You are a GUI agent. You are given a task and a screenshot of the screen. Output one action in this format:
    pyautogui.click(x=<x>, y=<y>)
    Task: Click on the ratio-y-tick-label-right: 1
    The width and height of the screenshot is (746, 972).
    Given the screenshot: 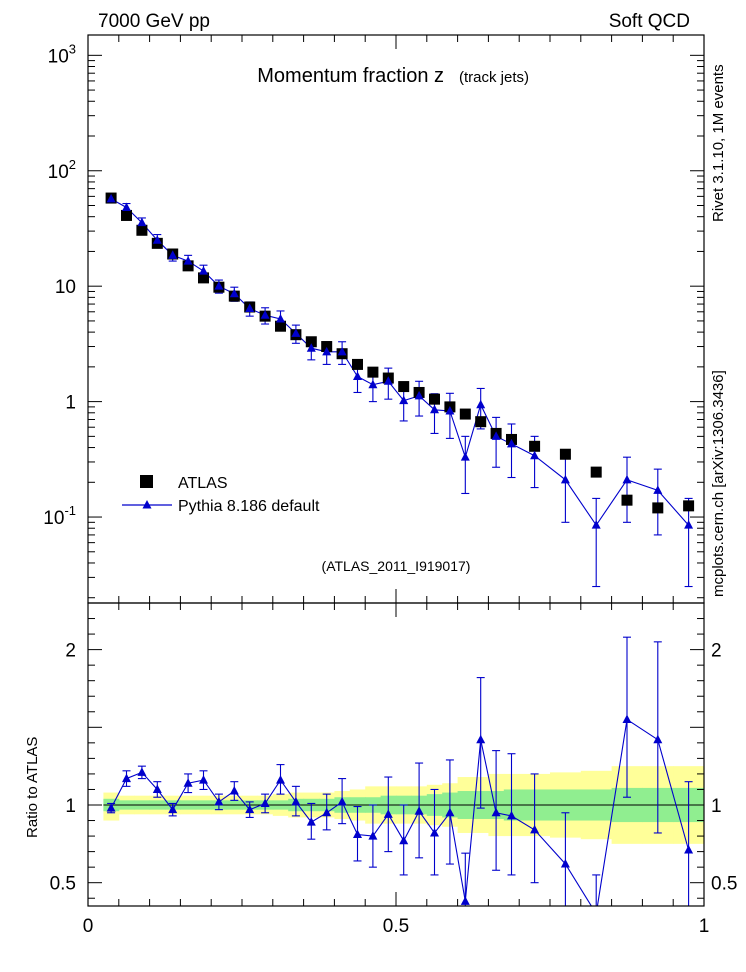 What is the action you would take?
    pyautogui.click(x=716, y=806)
    